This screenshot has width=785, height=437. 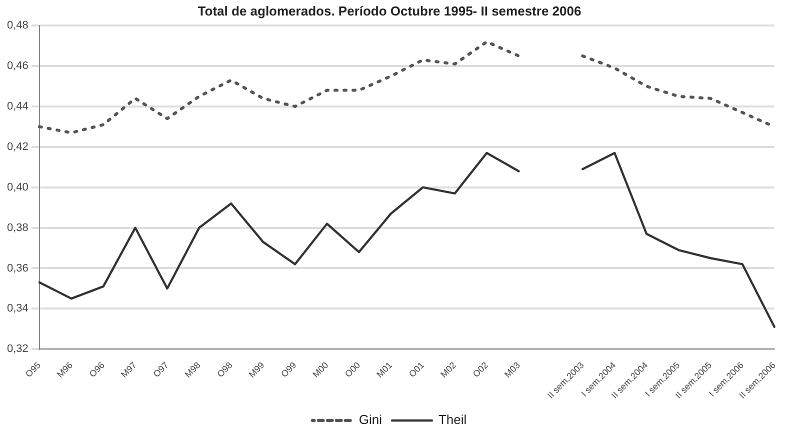 What do you see at coordinates (17, 146) in the screenshot?
I see `y-tick-label: 0,42` at bounding box center [17, 146].